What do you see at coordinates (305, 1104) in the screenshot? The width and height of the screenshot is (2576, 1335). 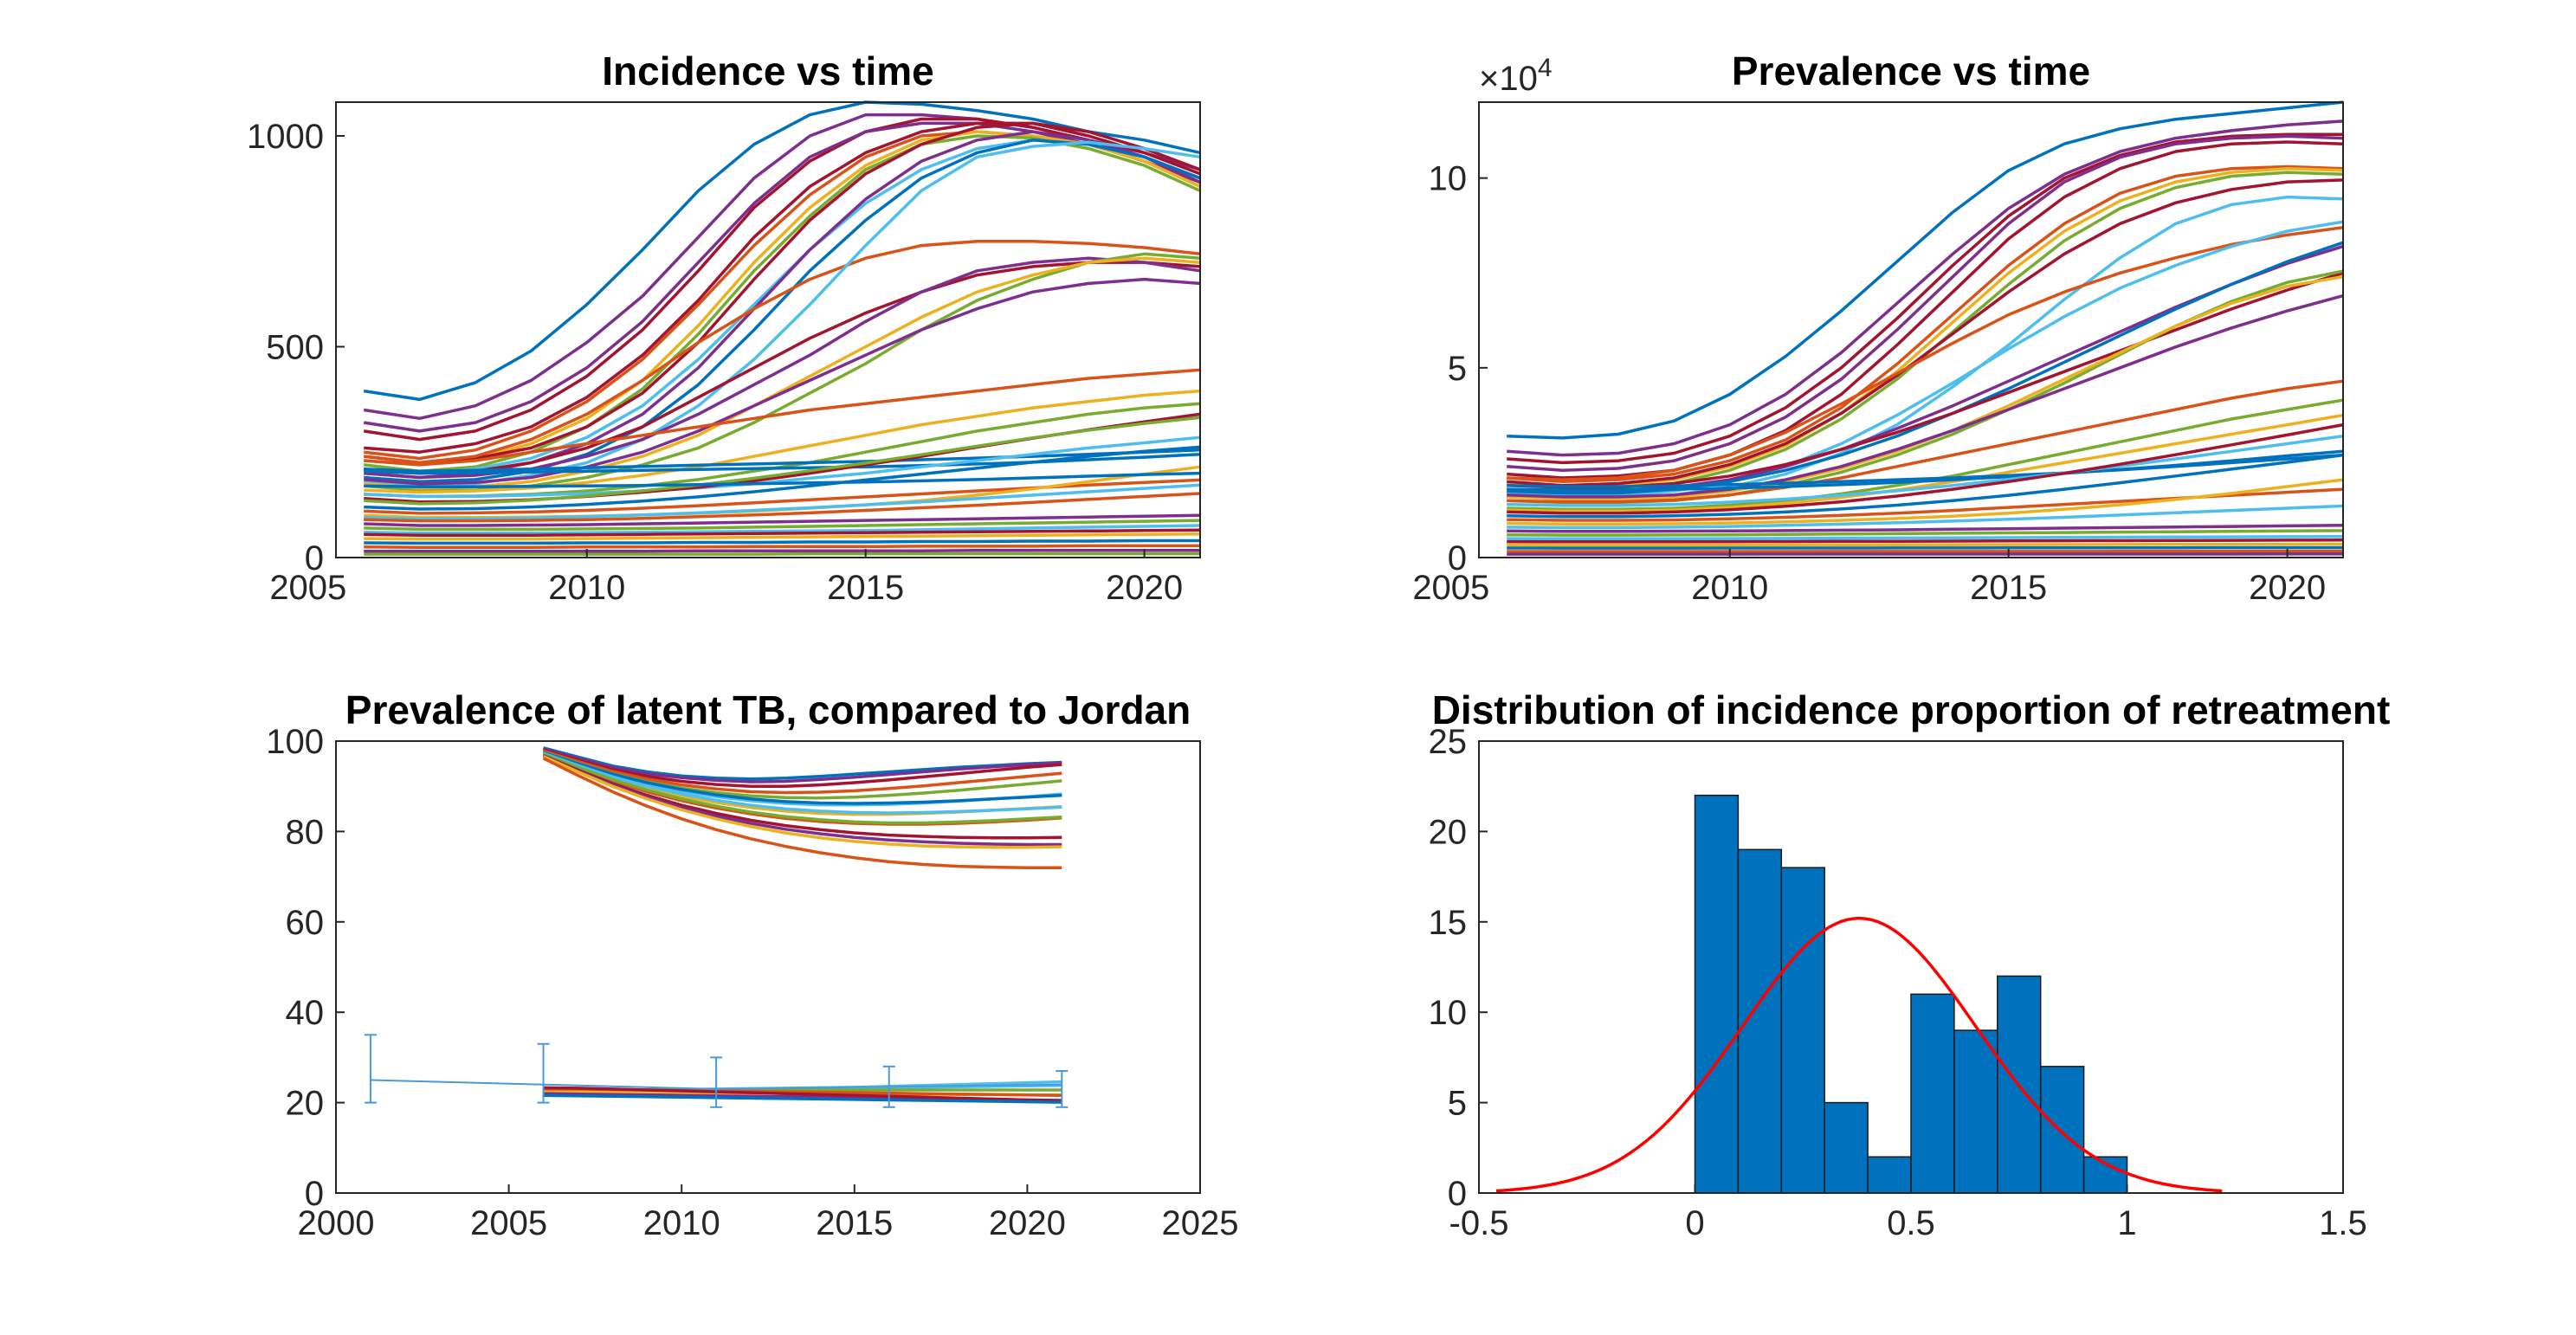 I see `latent-ytick-label: 20` at bounding box center [305, 1104].